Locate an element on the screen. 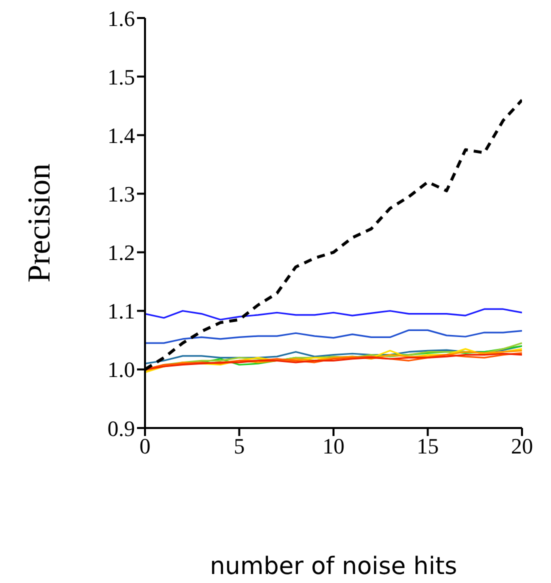 The height and width of the screenshot is (583, 551). x-tick-label: 10 is located at coordinates (333, 446).